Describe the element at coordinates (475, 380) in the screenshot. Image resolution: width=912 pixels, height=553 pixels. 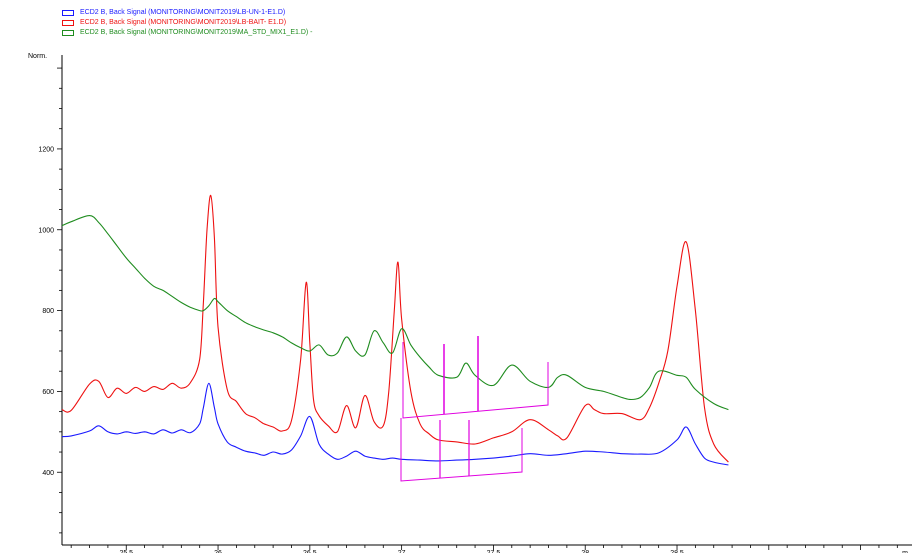
I see `integration-box-upper` at that location.